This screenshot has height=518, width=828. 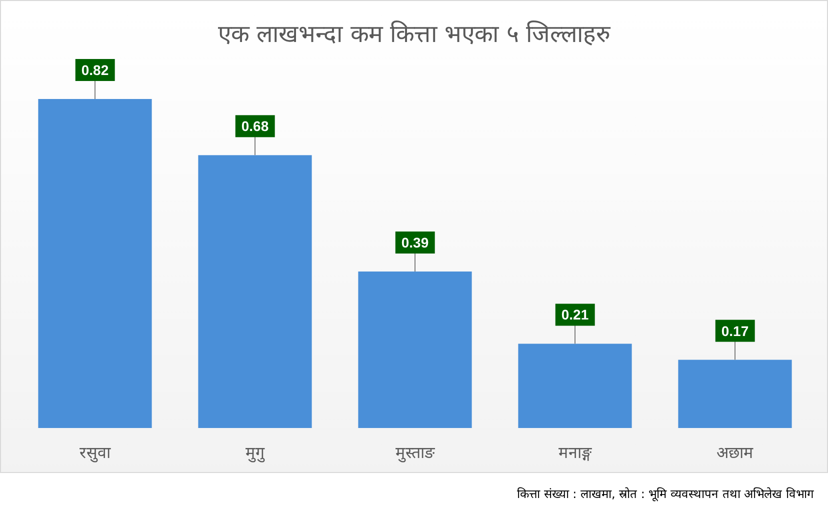 I want to click on category: अछाम, so click(x=735, y=452).